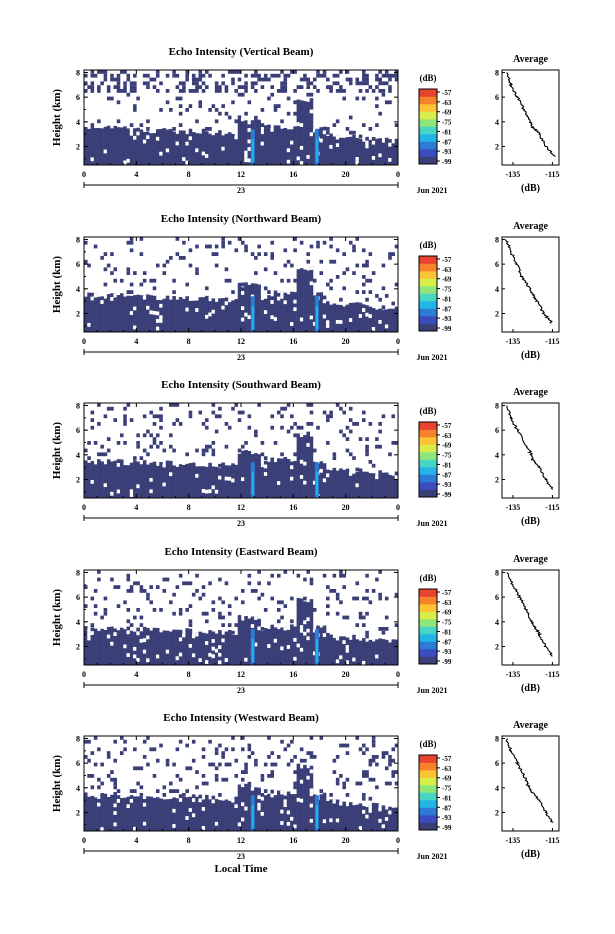 The height and width of the screenshot is (934, 615). I want to click on colorbar-tick-label: -75, so click(447, 789).